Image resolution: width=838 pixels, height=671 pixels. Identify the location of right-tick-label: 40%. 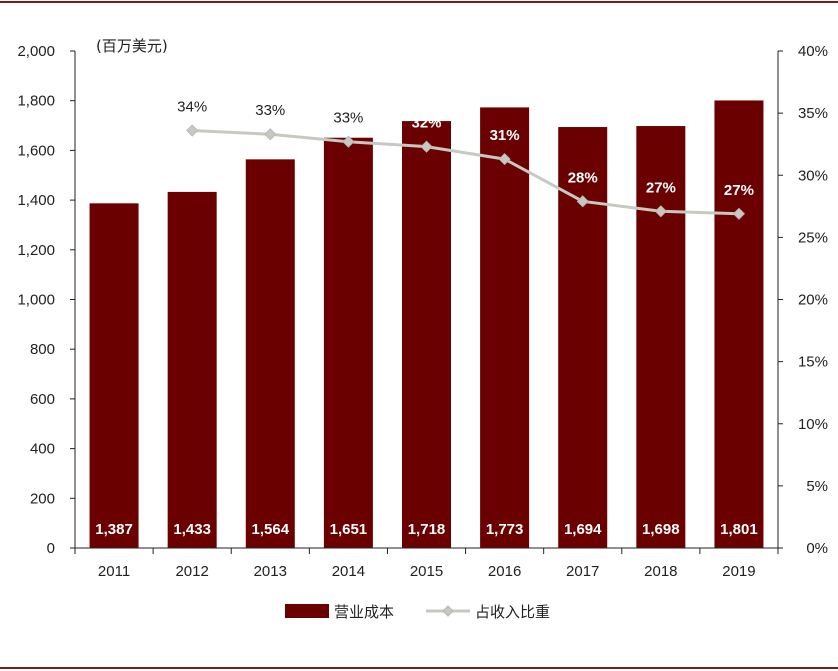
(813, 51).